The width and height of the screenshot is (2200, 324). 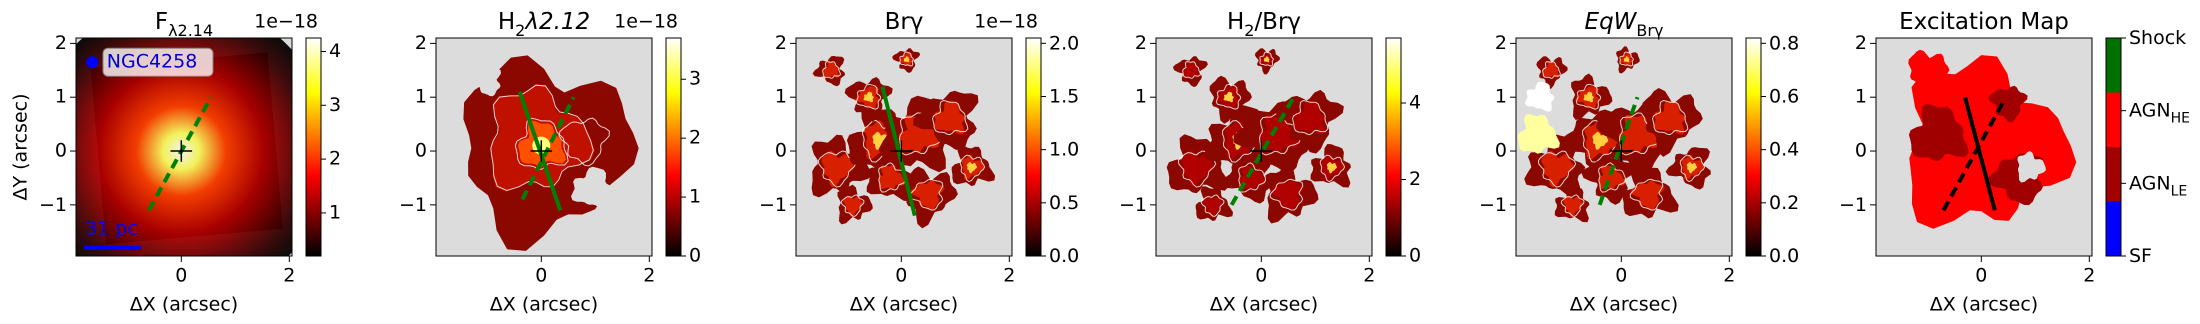 What do you see at coordinates (1064, 149) in the screenshot?
I see `colorbar-tick-label-main: 1.0` at bounding box center [1064, 149].